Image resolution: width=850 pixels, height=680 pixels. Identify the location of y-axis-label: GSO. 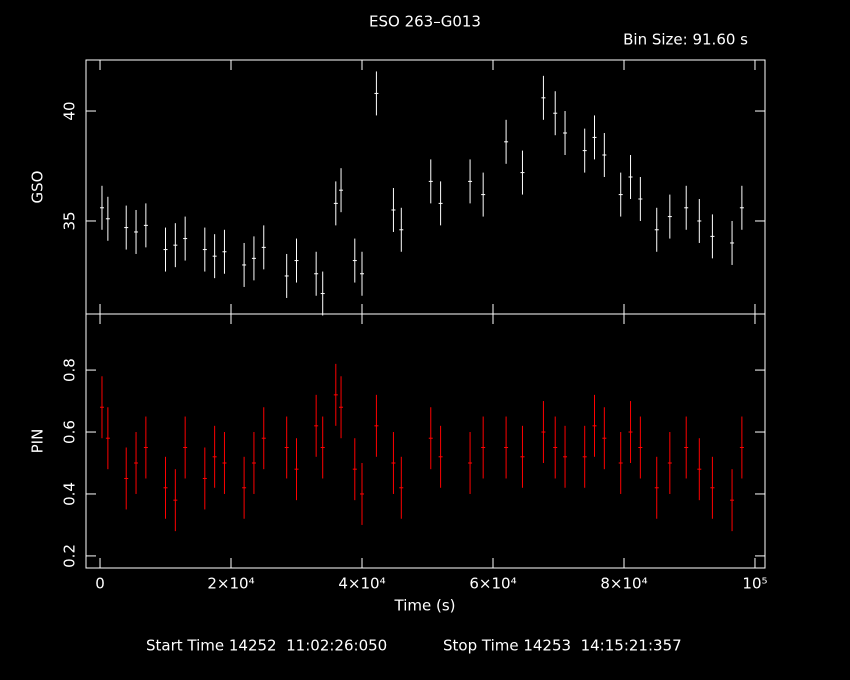
(38, 187).